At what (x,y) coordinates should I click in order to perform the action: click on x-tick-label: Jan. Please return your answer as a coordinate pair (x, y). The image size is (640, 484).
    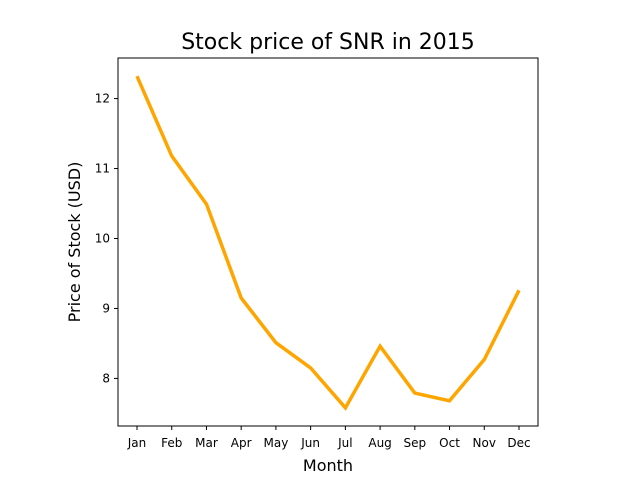
    Looking at the image, I should click on (137, 443).